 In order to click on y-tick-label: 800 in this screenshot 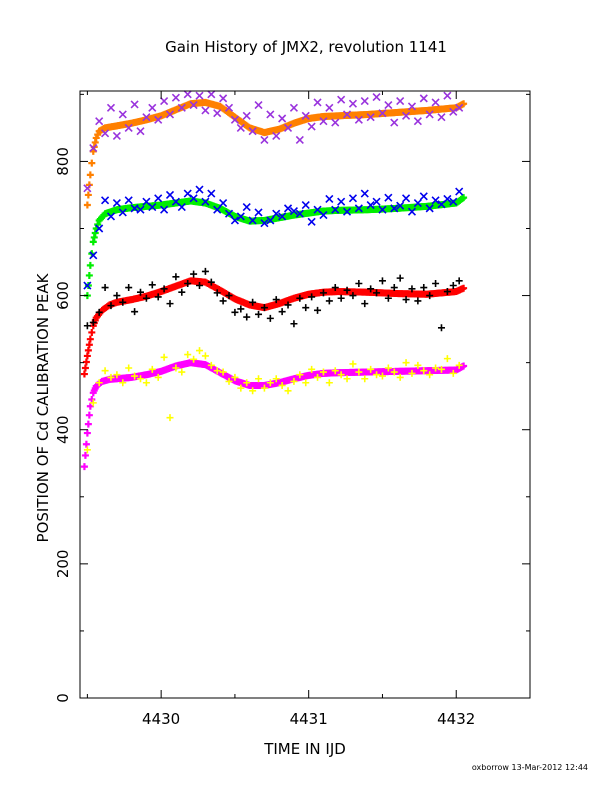, I will do `click(63, 161)`.